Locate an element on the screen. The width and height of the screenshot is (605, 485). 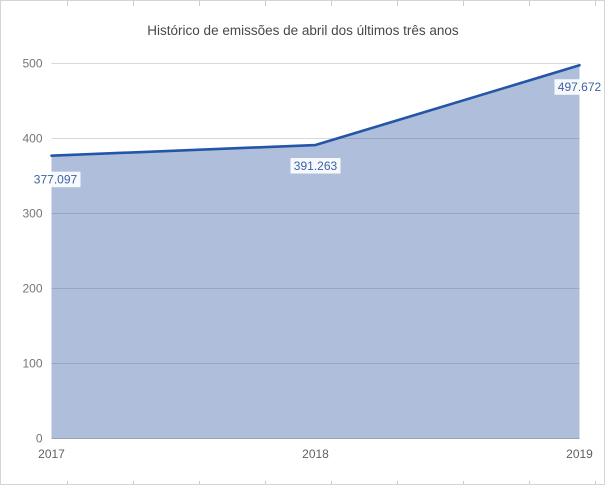
point-value-label: 391.263 is located at coordinates (316, 166).